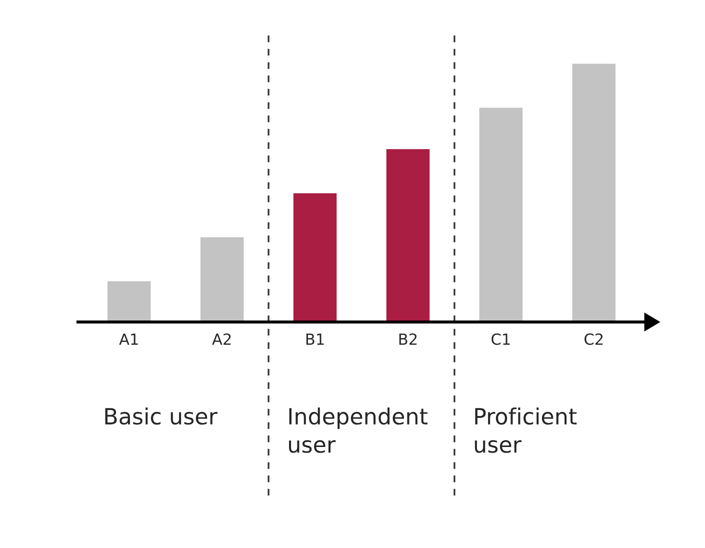 This screenshot has width=705, height=548. I want to click on text: Basic user, so click(161, 416).